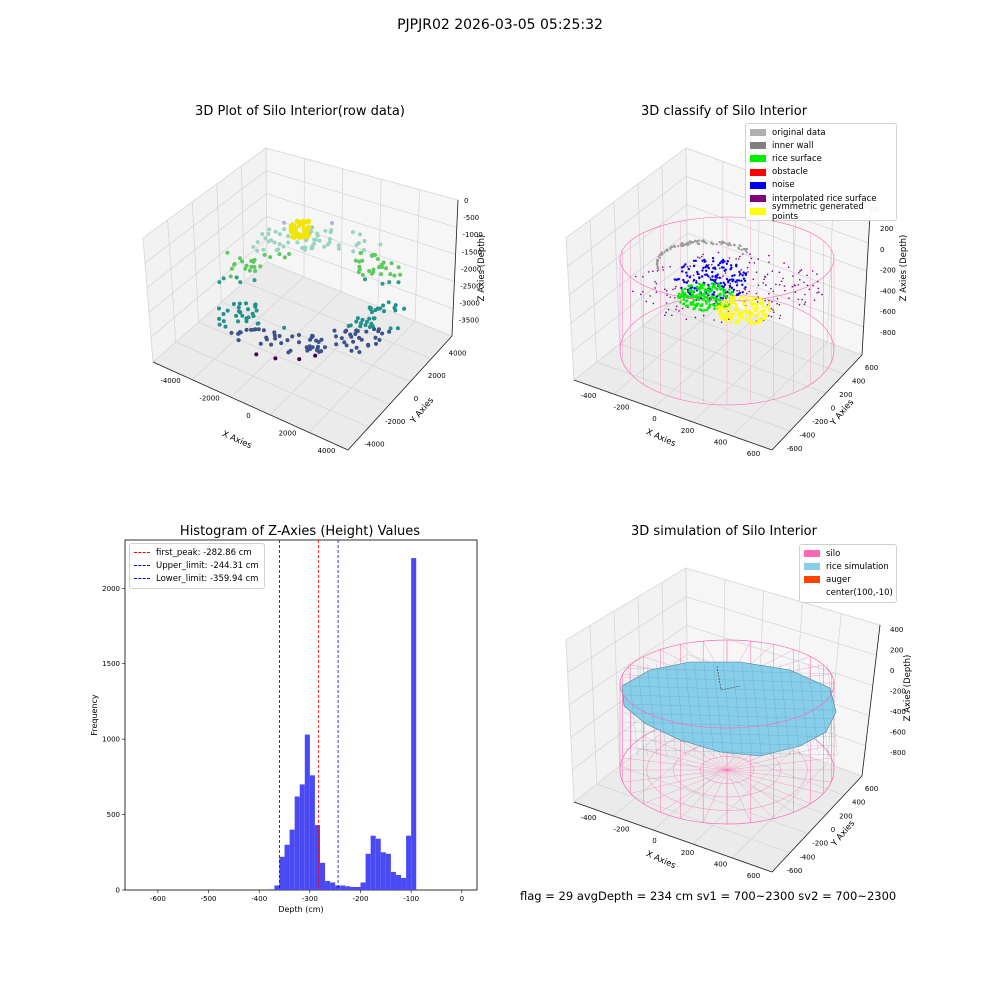 This screenshot has width=1000, height=1000. Describe the element at coordinates (300, 909) in the screenshot. I see `x-axis-label: Depth (cm)` at that location.